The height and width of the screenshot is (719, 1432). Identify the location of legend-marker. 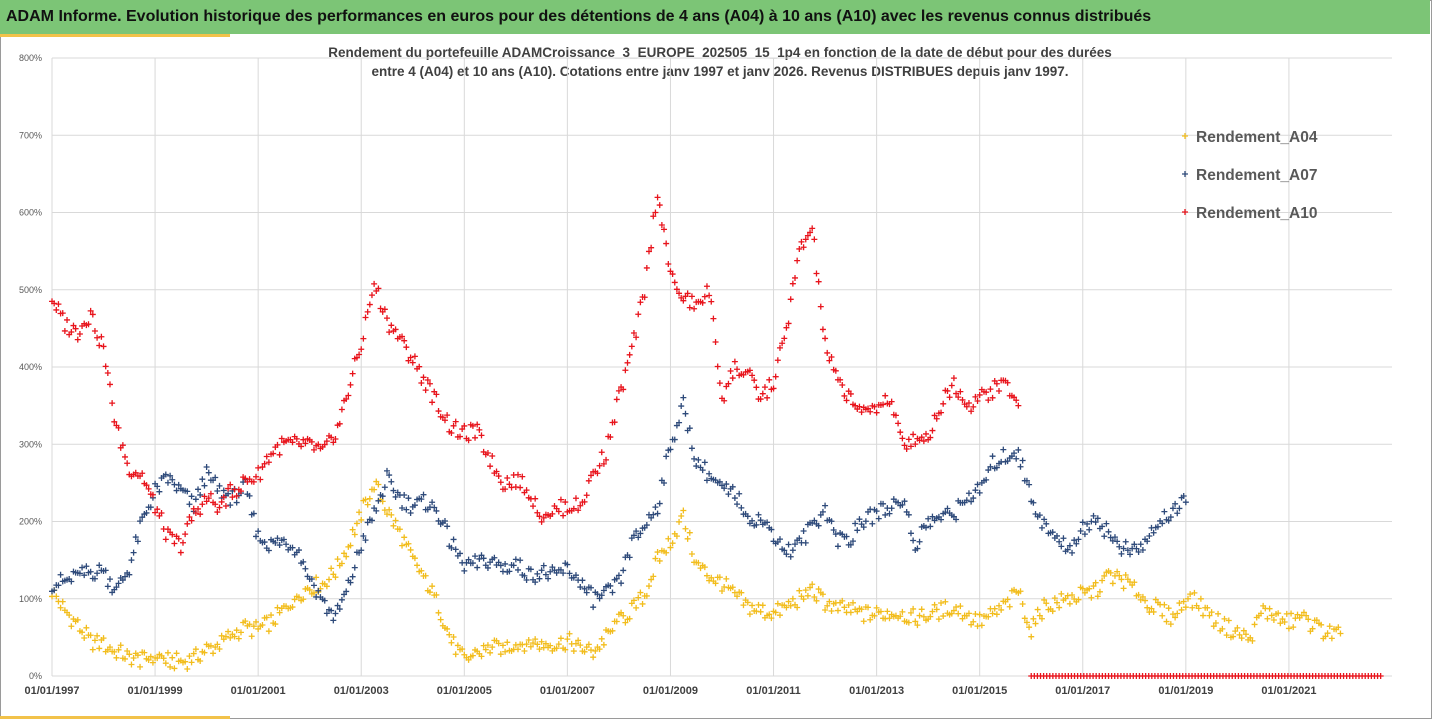
(1185, 212).